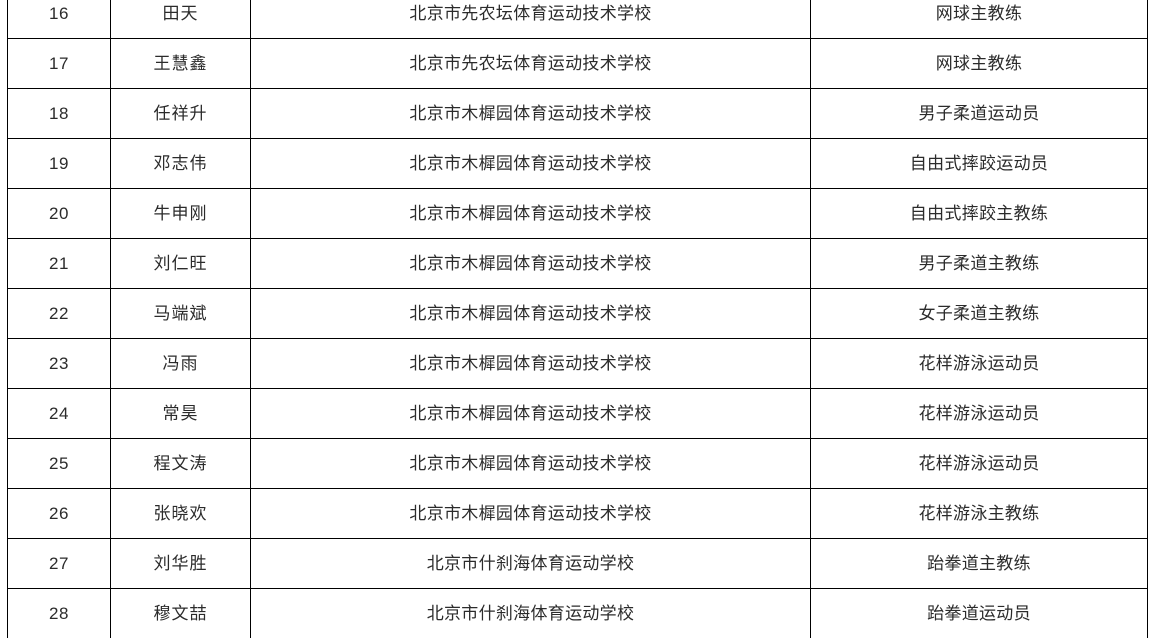  Describe the element at coordinates (979, 513) in the screenshot. I see `role-cell: 花样游泳主教练` at that location.